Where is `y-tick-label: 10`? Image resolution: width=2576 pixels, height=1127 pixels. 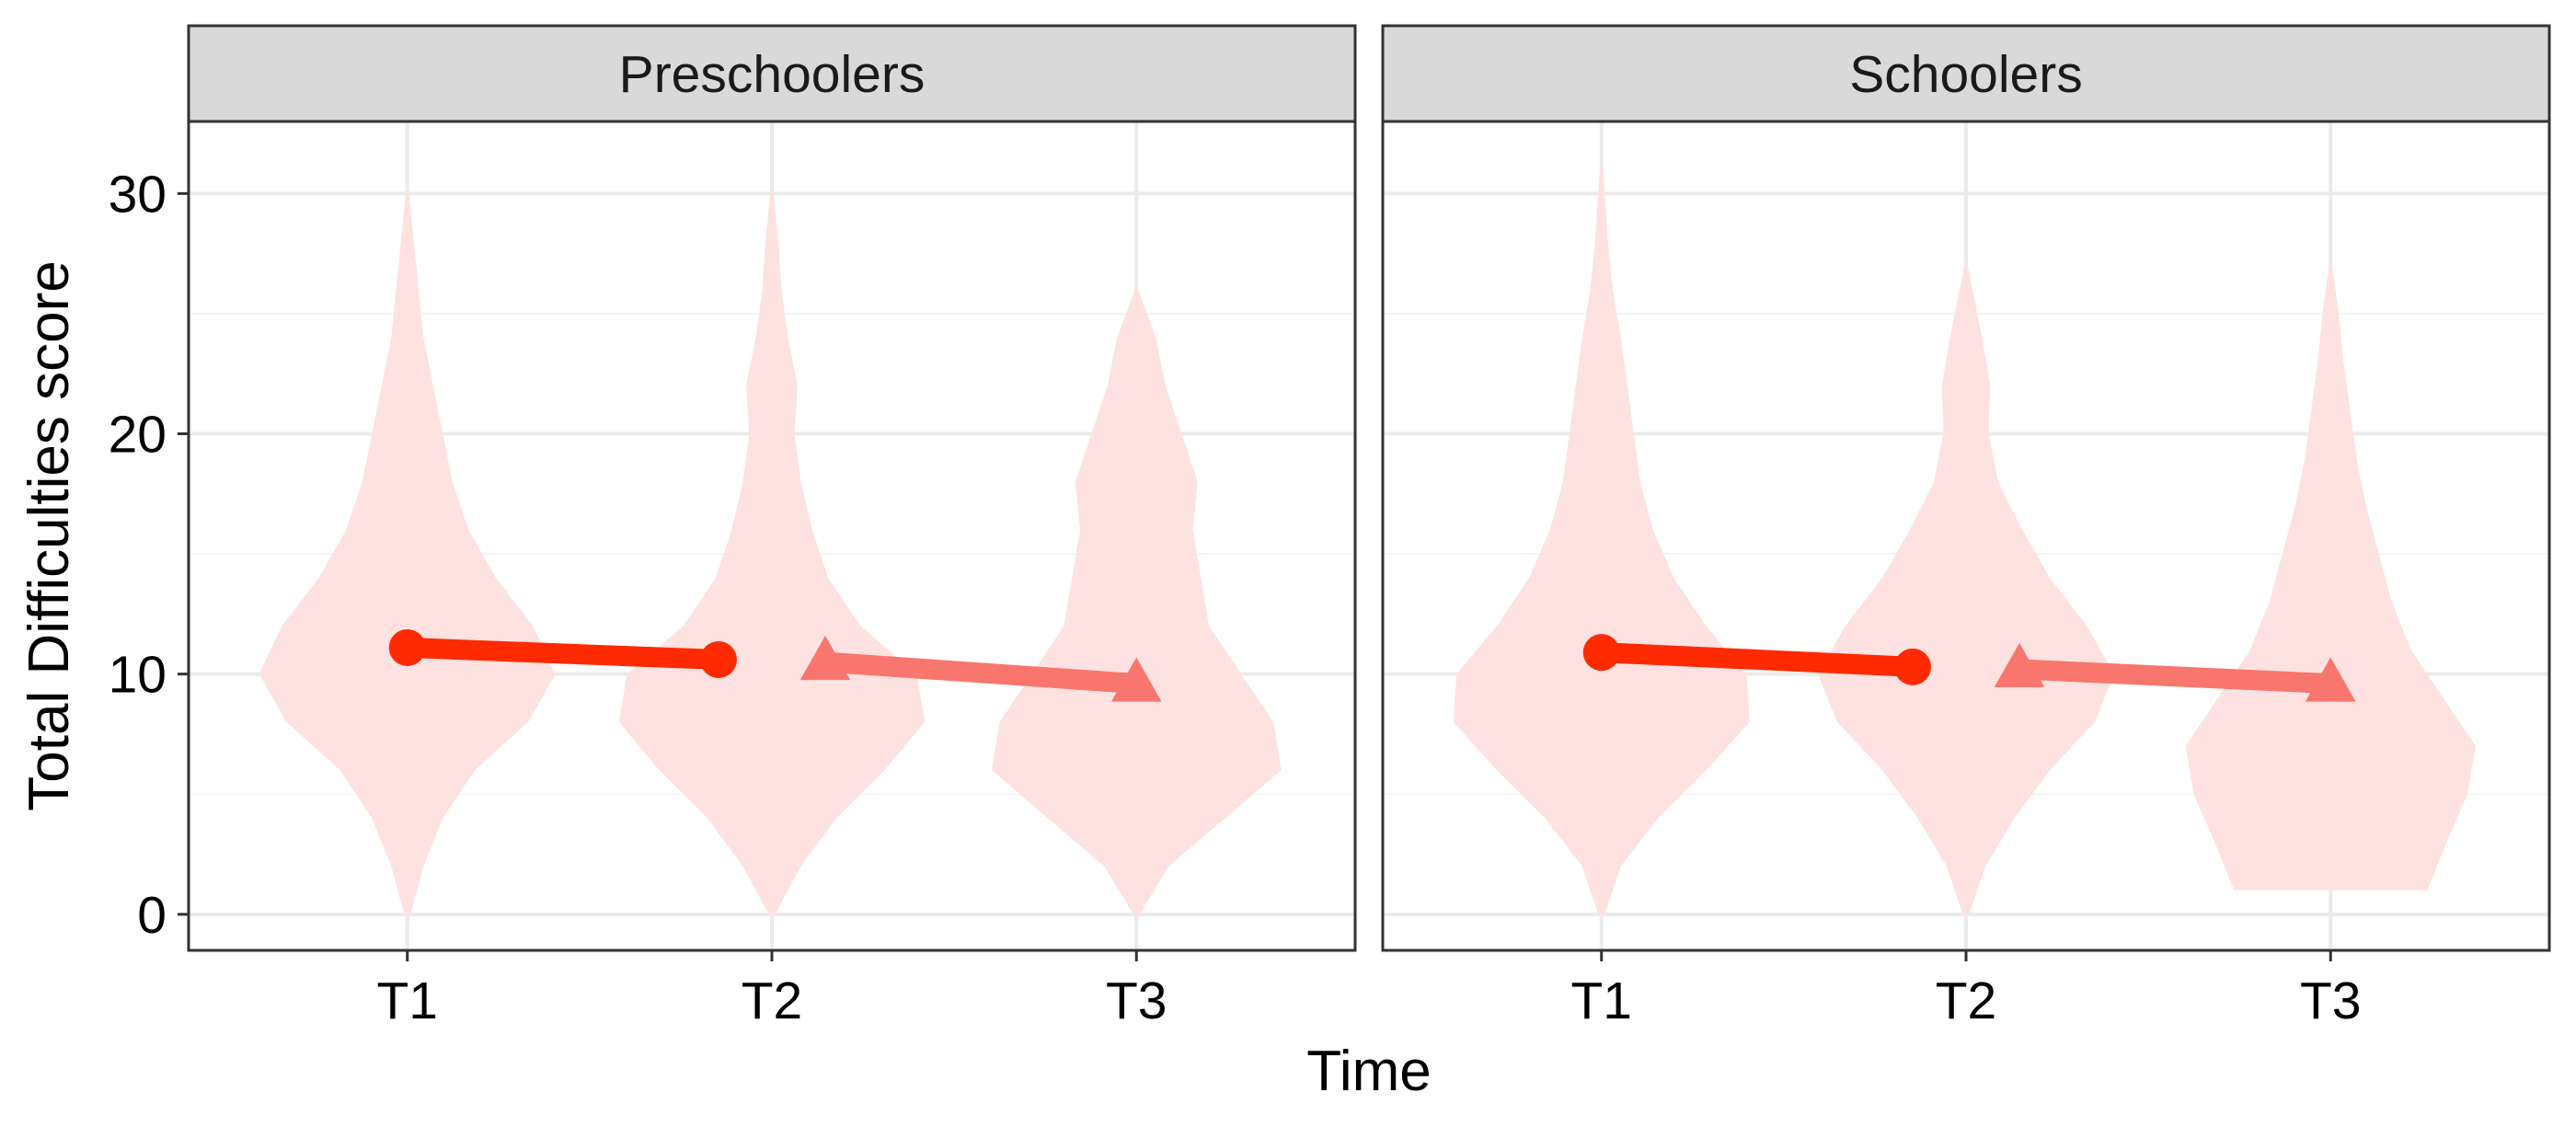 y-tick-label: 10 is located at coordinates (138, 675).